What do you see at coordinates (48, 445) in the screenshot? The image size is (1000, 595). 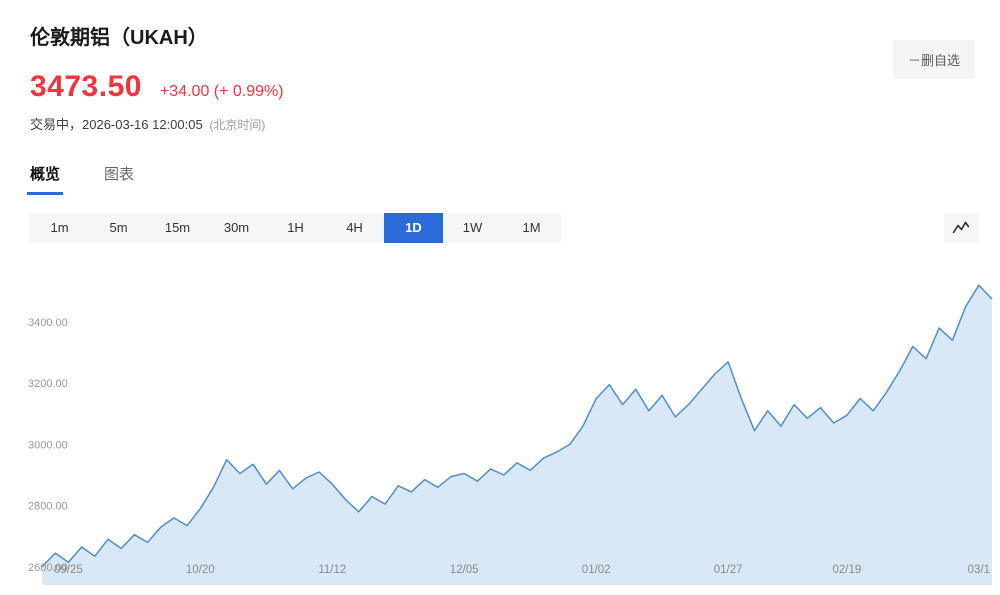 I see `y-axis-label: 3000.00` at bounding box center [48, 445].